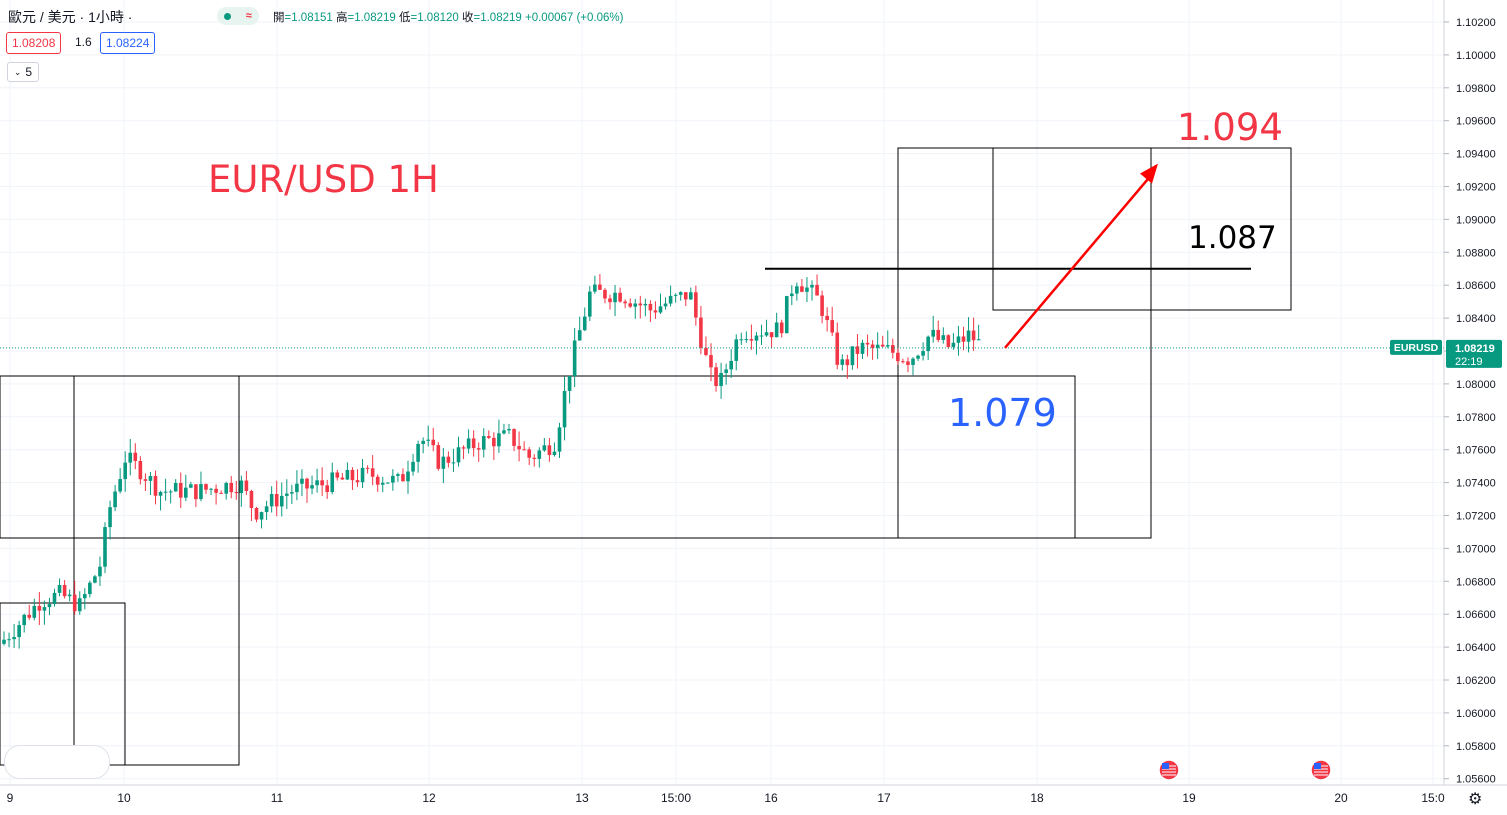  Describe the element at coordinates (1321, 770) in the screenshot. I see `us-flag-icon` at that location.